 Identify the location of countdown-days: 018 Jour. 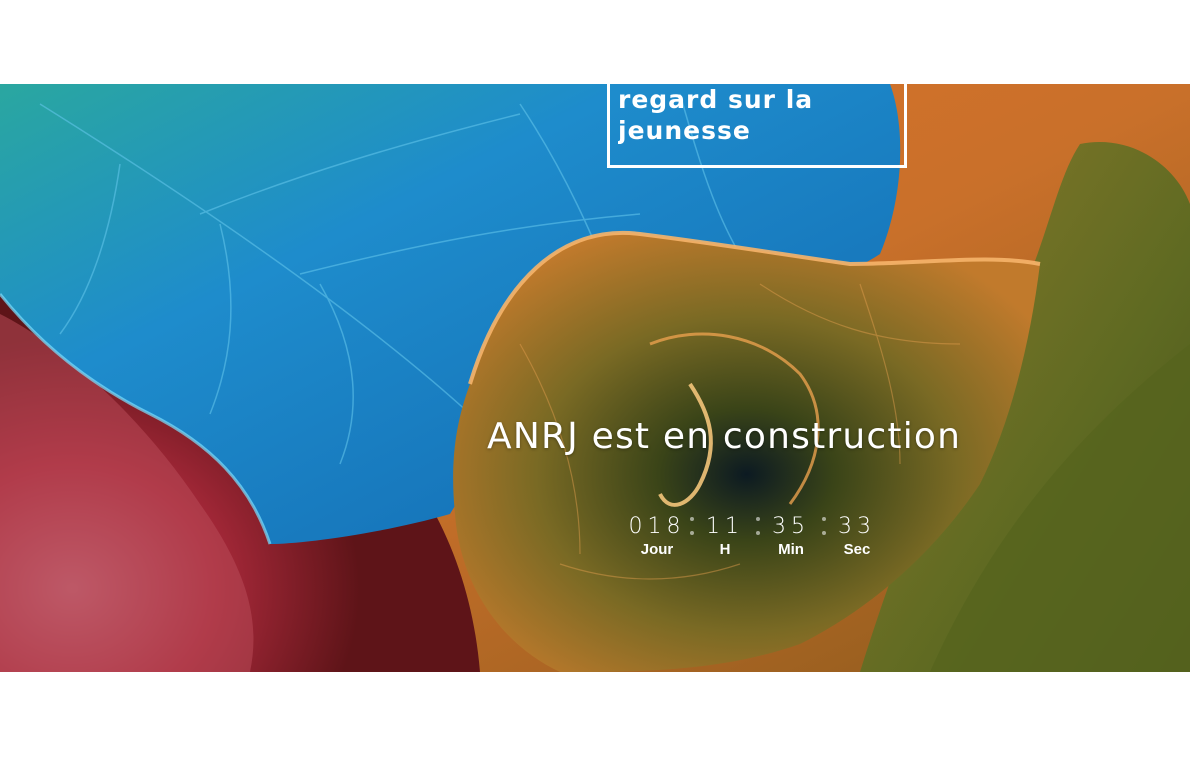
(657, 537).